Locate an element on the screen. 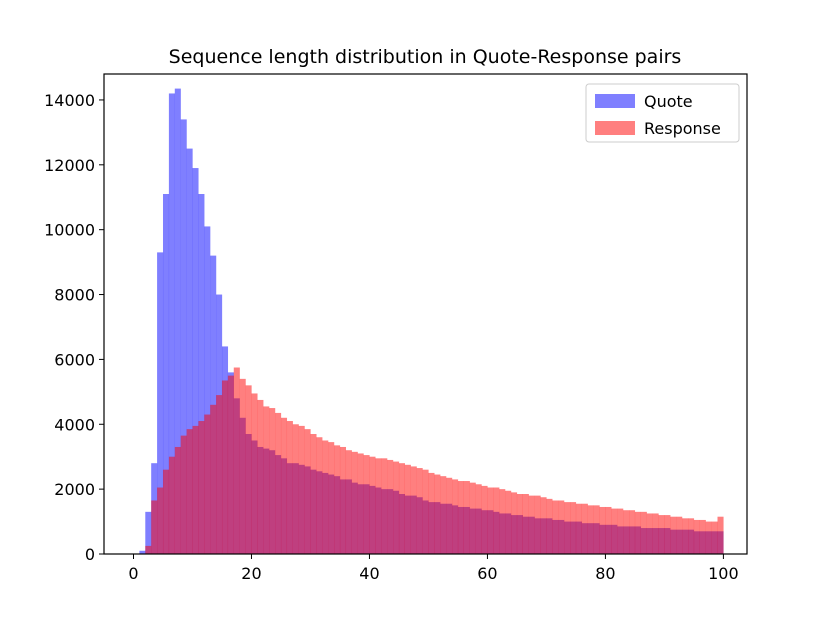  y-tick-label: 10000 is located at coordinates (69, 230).